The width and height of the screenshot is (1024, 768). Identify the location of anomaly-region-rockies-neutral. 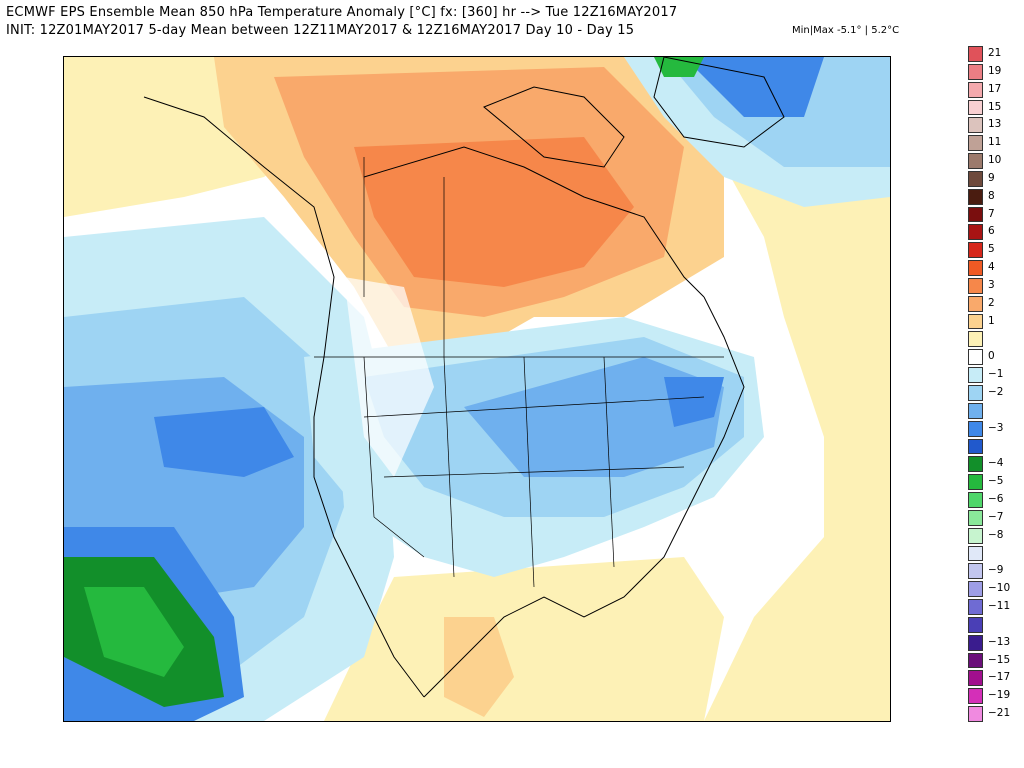
(389, 377).